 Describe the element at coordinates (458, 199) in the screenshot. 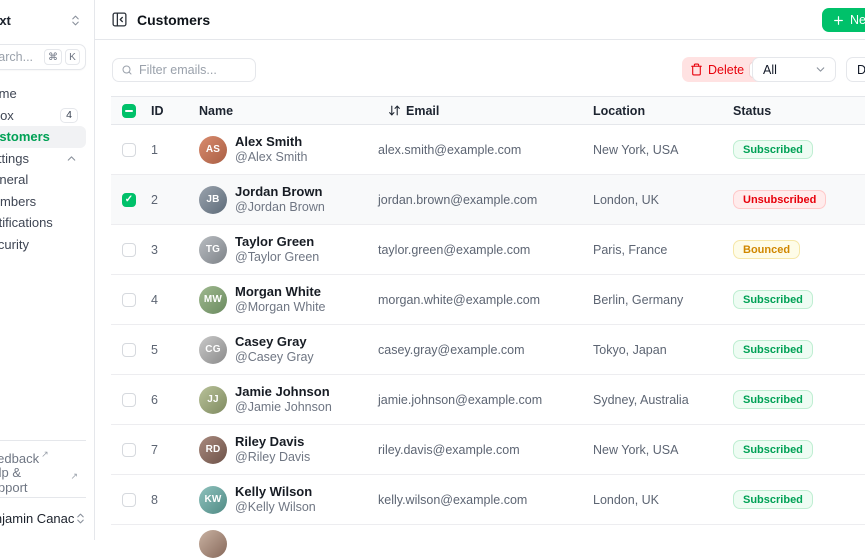

I see `cell-email: jordan.brown@example.com` at that location.